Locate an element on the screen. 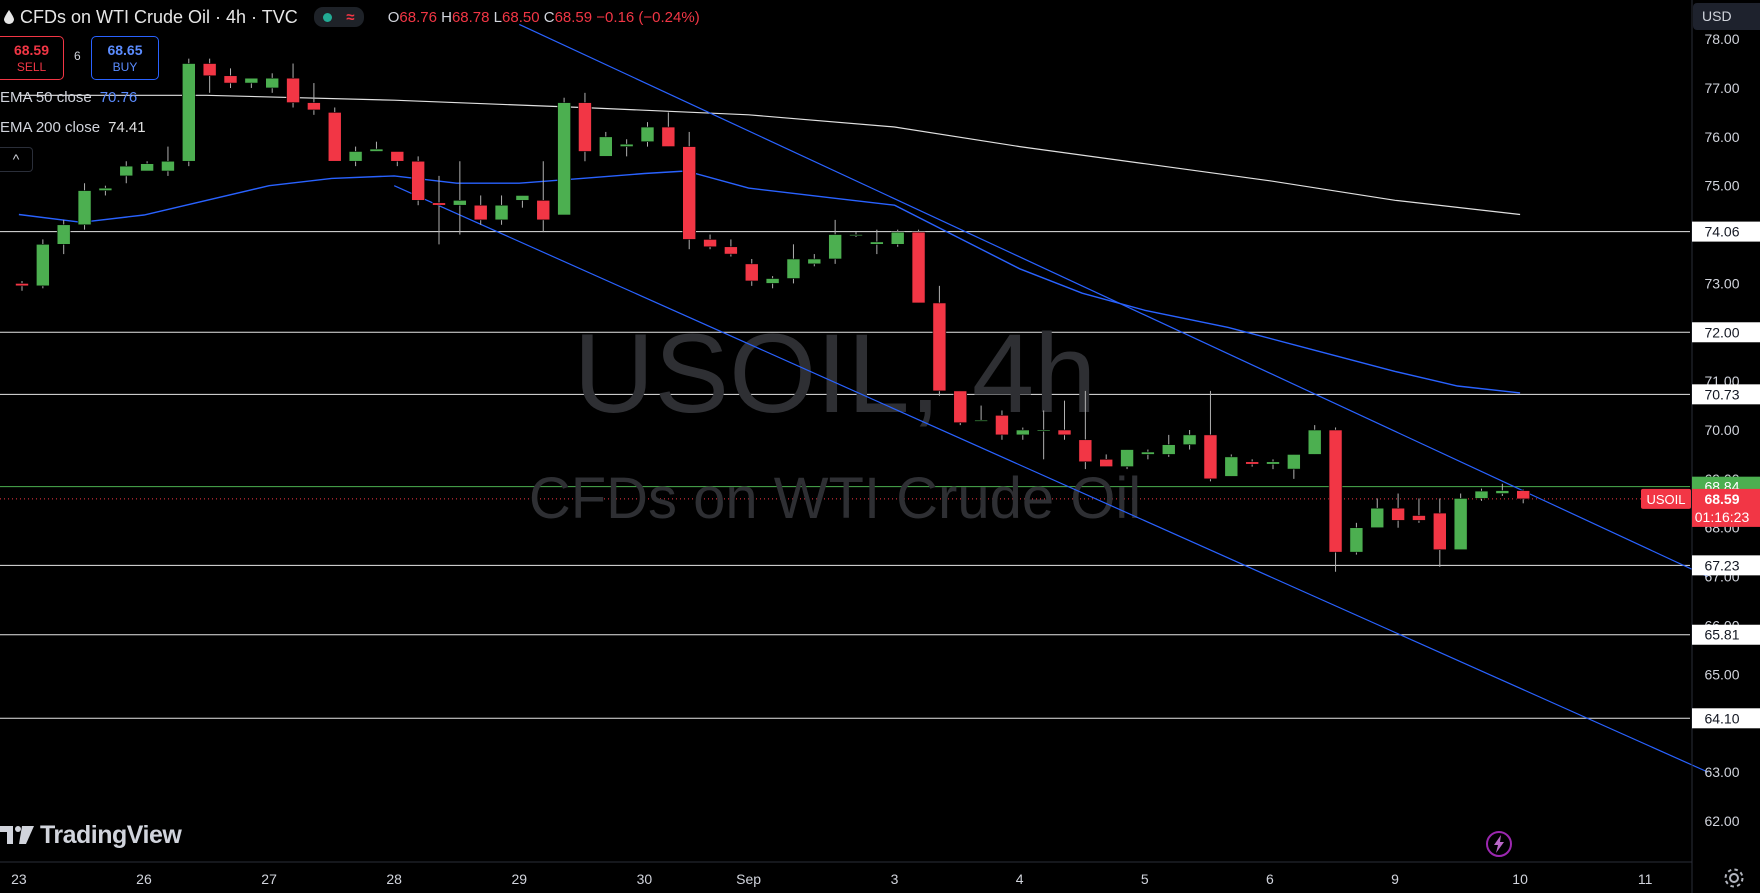  last-price-tag: 68.59 01:16:23 is located at coordinates (1726, 507).